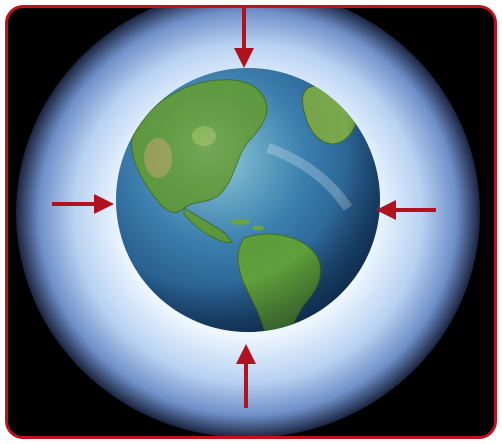 The height and width of the screenshot is (444, 502). What do you see at coordinates (83, 204) in the screenshot?
I see `arrow-right-icon` at bounding box center [83, 204].